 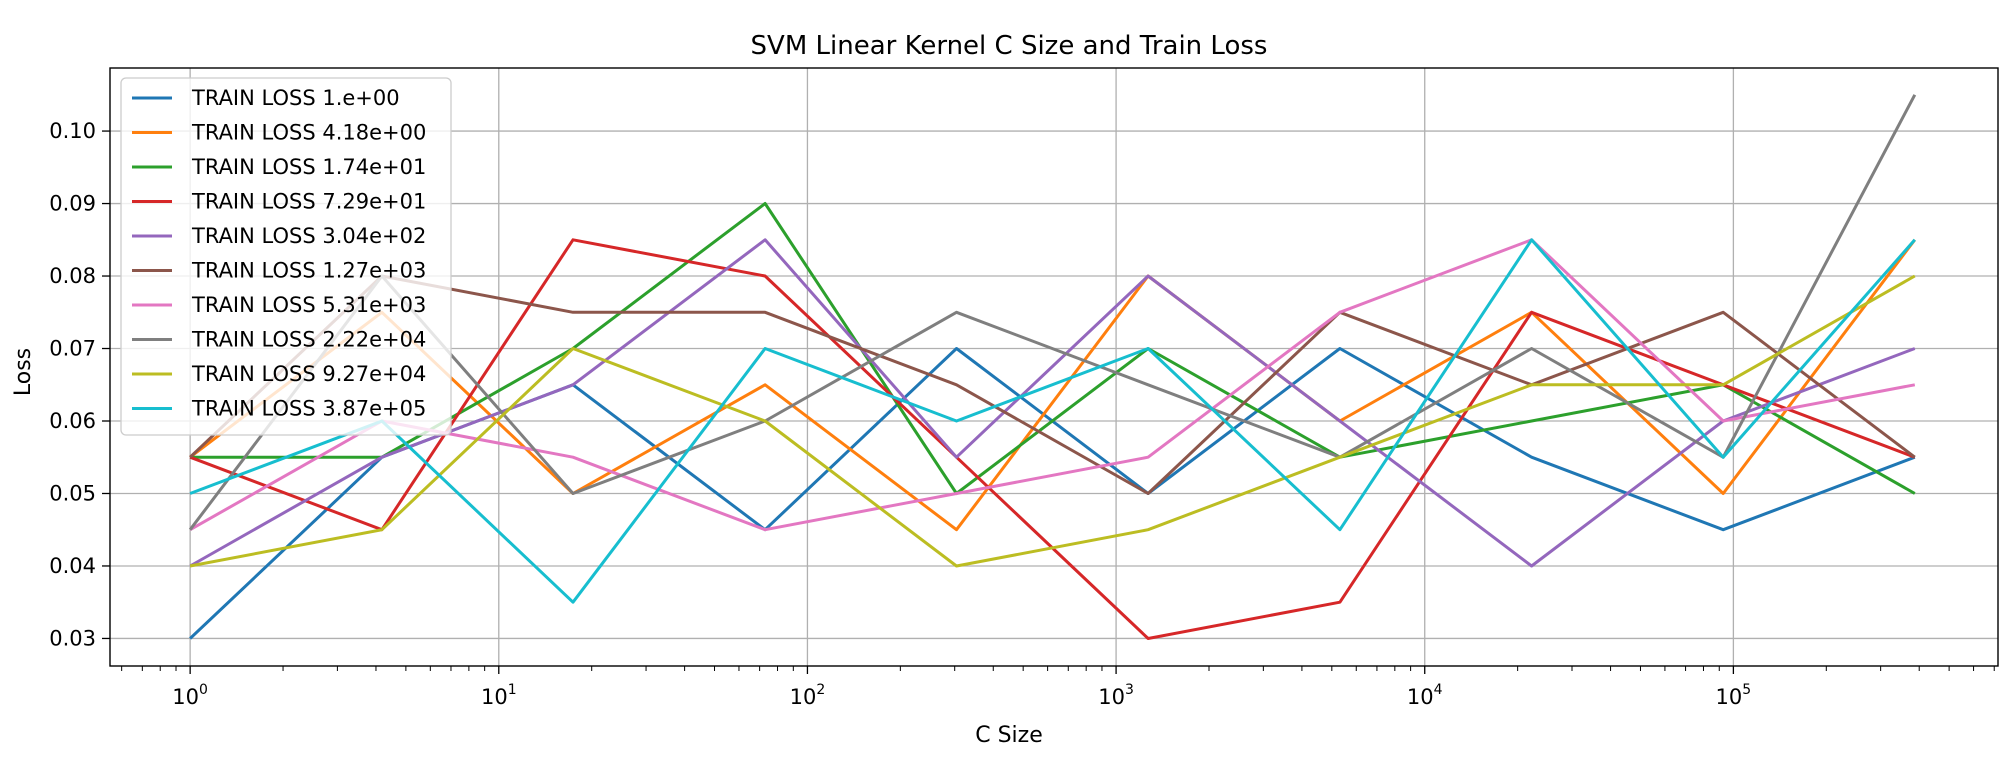 I want to click on x-tick-exponent: 5, so click(x=1746, y=690).